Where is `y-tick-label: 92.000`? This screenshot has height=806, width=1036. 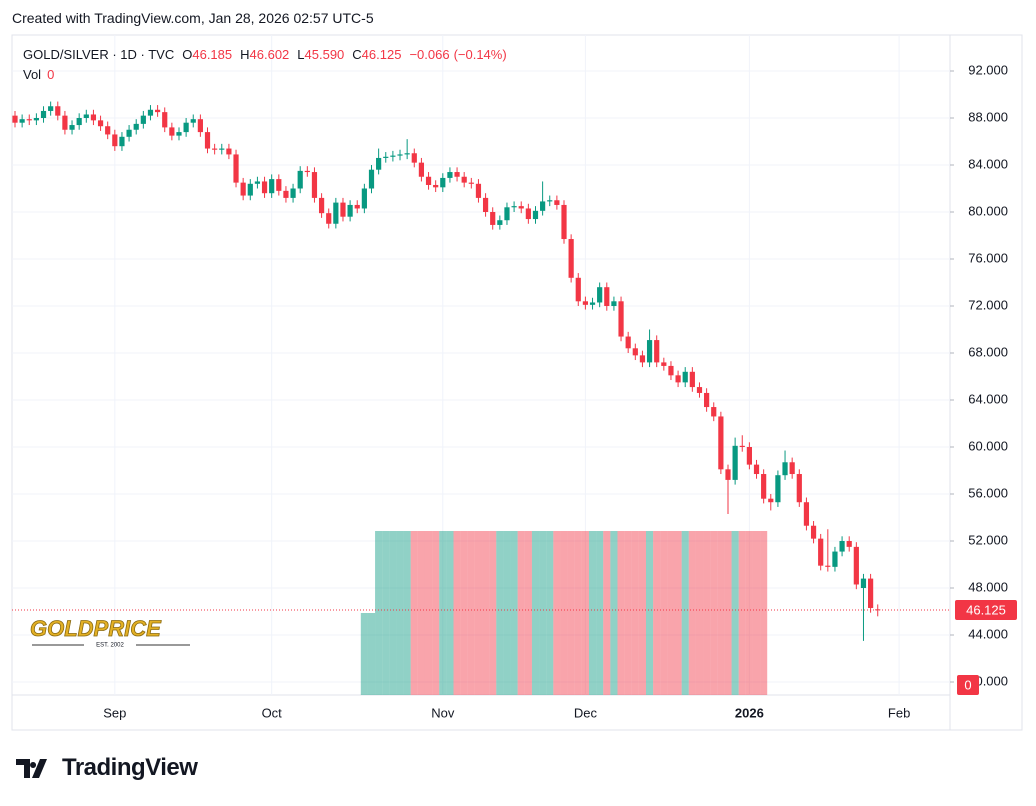 y-tick-label: 92.000 is located at coordinates (988, 69).